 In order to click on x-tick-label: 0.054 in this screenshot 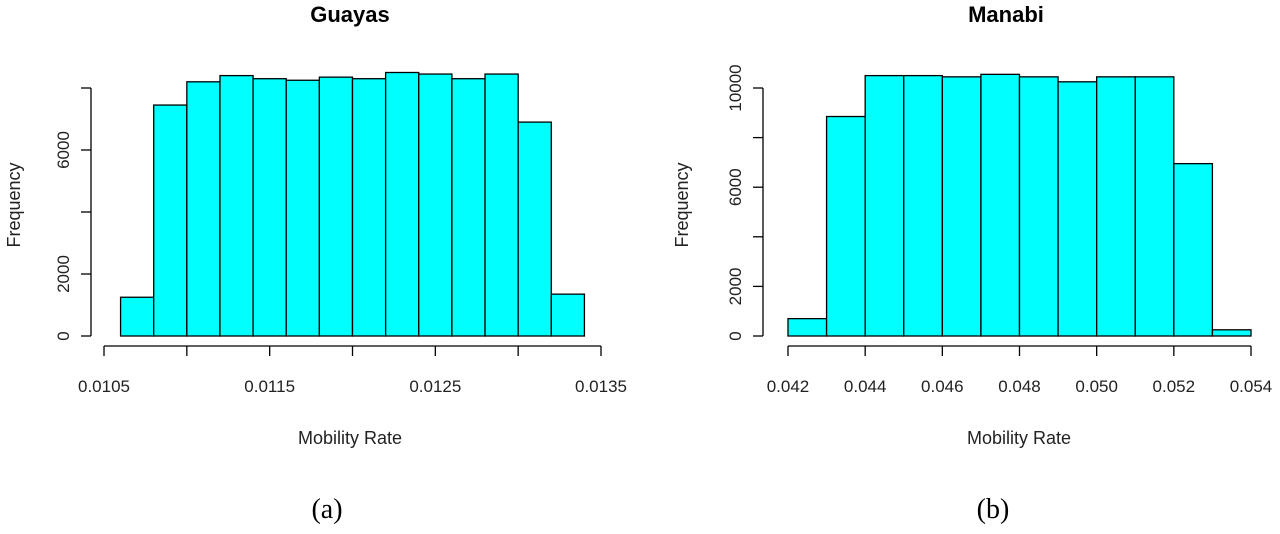, I will do `click(1251, 386)`.